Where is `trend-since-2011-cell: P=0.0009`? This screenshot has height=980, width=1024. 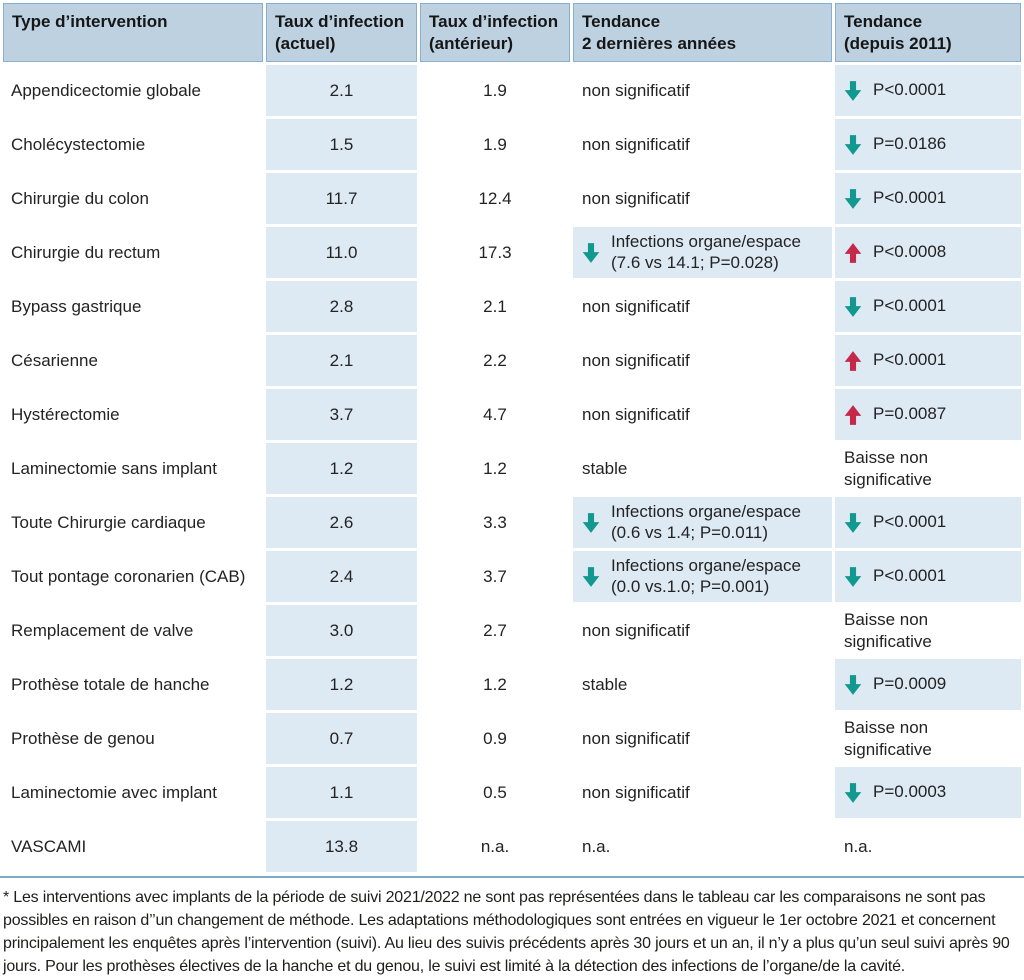 trend-since-2011-cell: P=0.0009 is located at coordinates (928, 685).